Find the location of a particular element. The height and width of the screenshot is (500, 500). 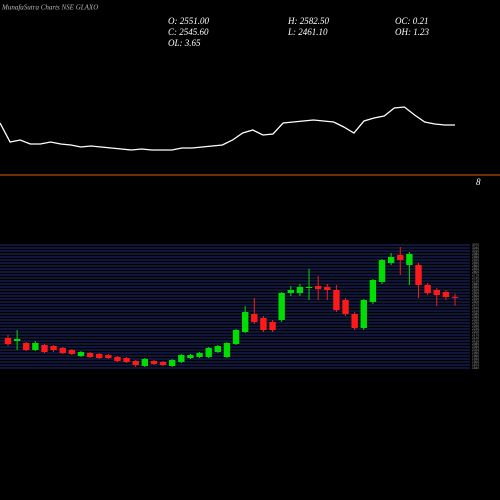

y-tick-label: 2590 is located at coordinates (475, 293).